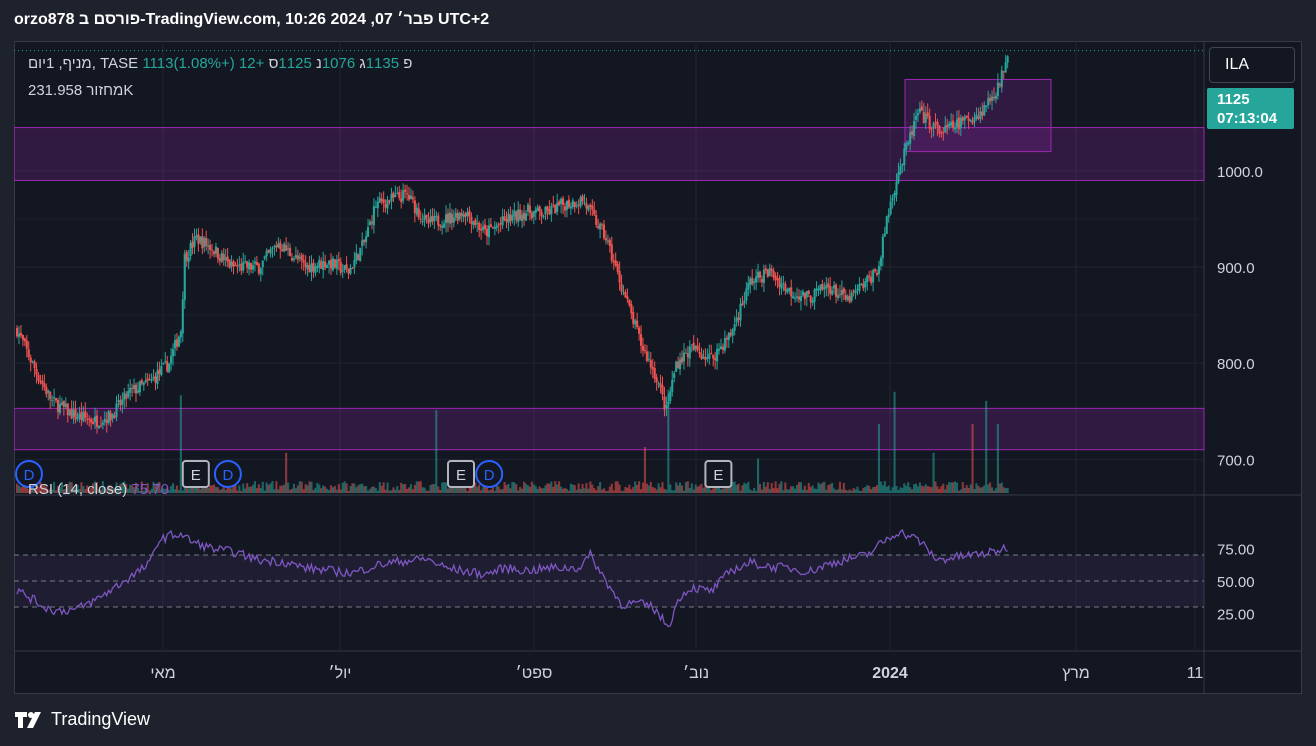 The height and width of the screenshot is (746, 1316). Describe the element at coordinates (1252, 65) in the screenshot. I see `currency-button: ILA` at that location.